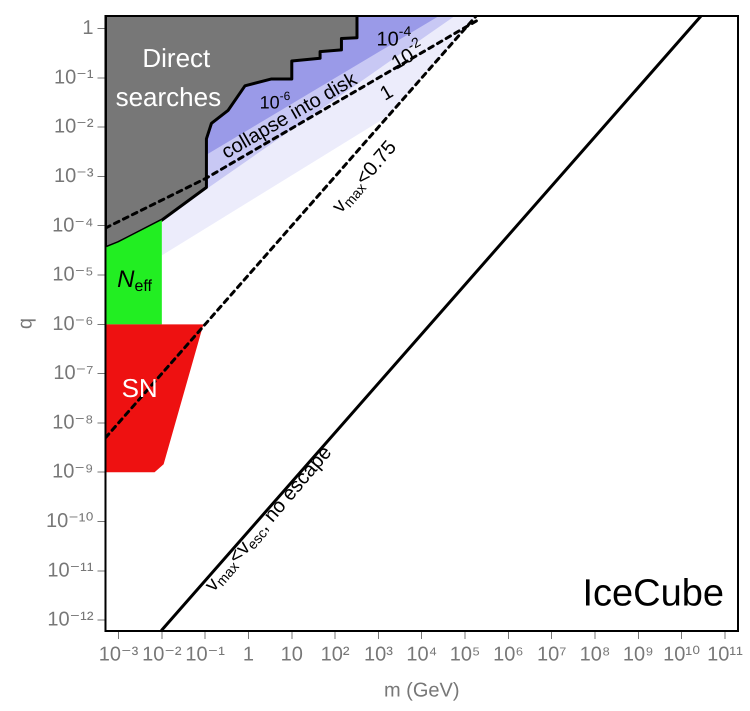  Describe the element at coordinates (638, 655) in the screenshot. I see `x-tick-label: 10⁹` at that location.